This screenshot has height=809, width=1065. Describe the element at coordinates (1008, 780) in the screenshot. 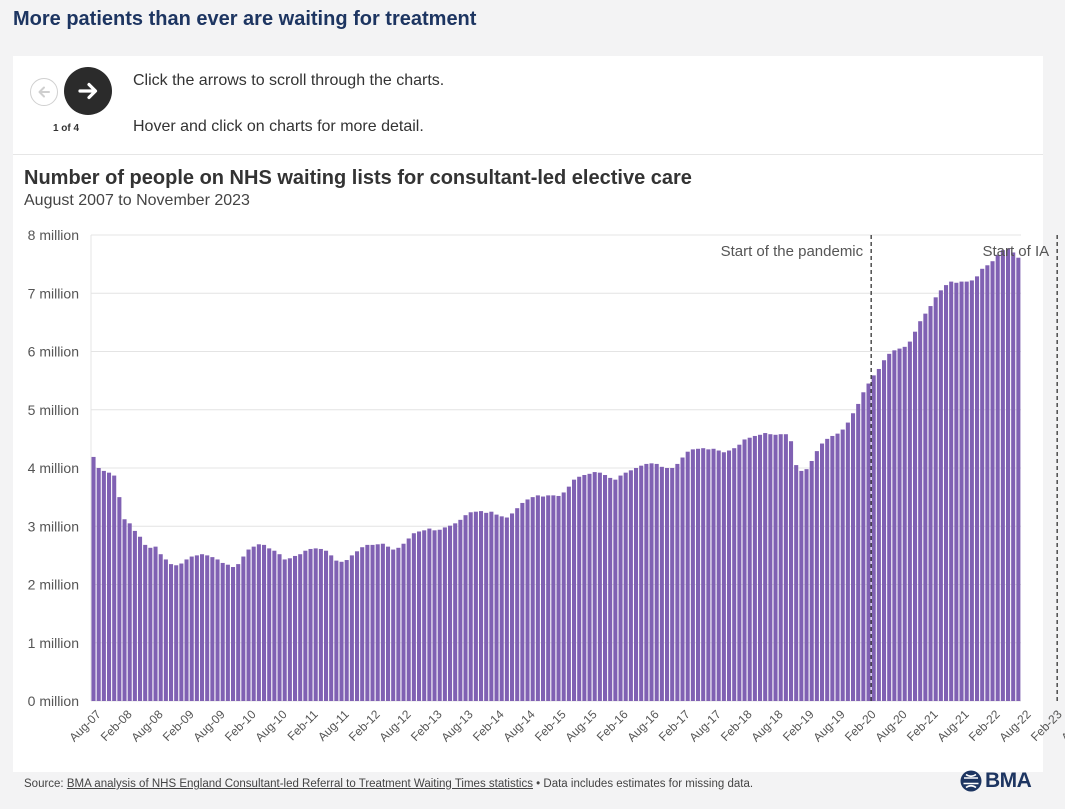

I see `bma-logo-text: BMA` at that location.